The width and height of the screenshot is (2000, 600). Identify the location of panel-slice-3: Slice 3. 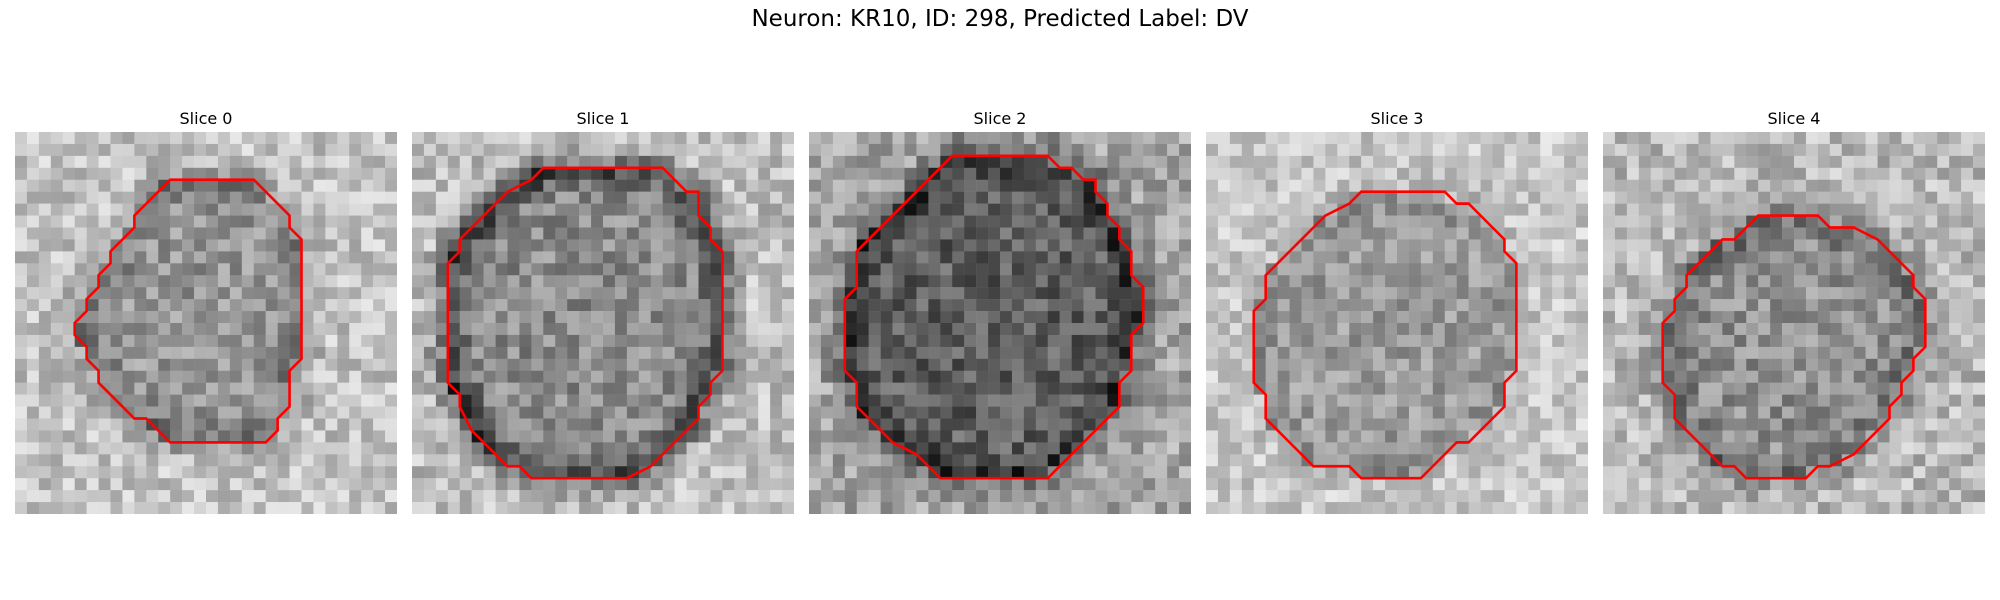
(1397, 311).